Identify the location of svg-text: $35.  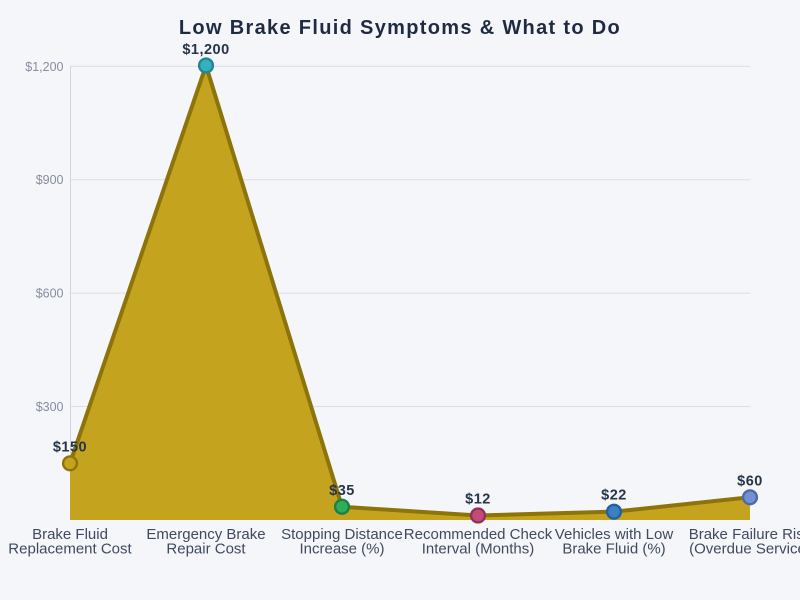
(342, 491).